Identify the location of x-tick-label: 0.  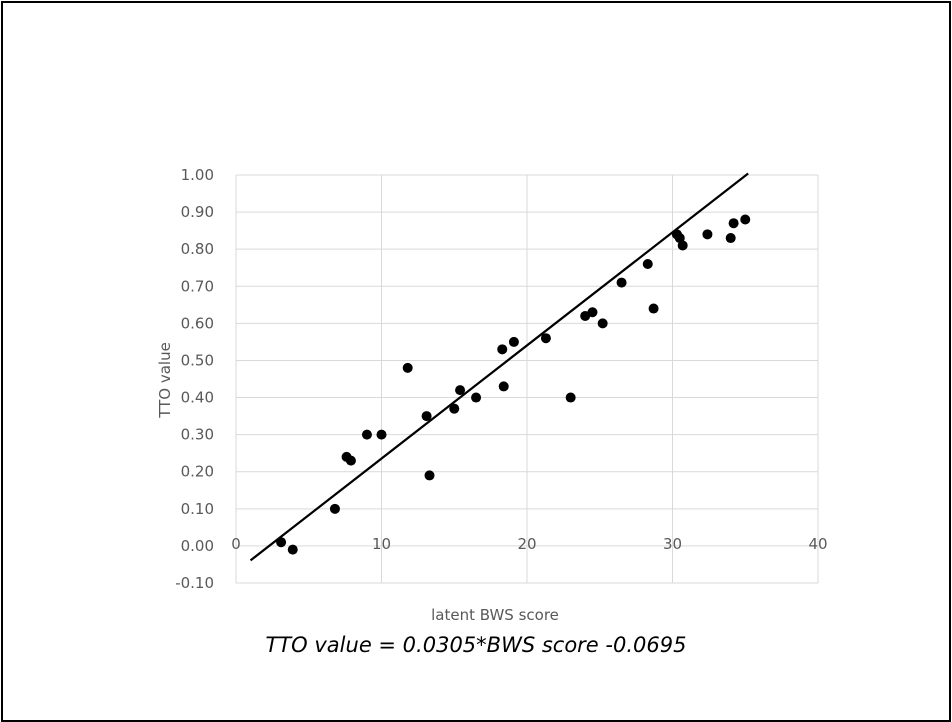
(236, 544).